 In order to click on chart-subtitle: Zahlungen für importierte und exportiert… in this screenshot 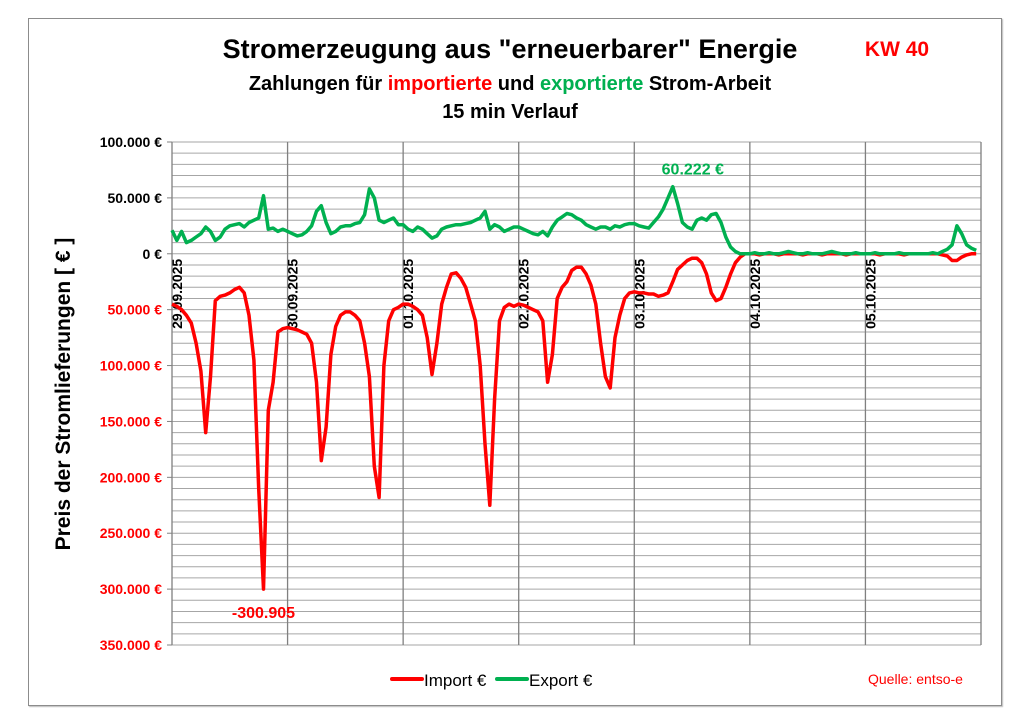, I will do `click(510, 84)`.